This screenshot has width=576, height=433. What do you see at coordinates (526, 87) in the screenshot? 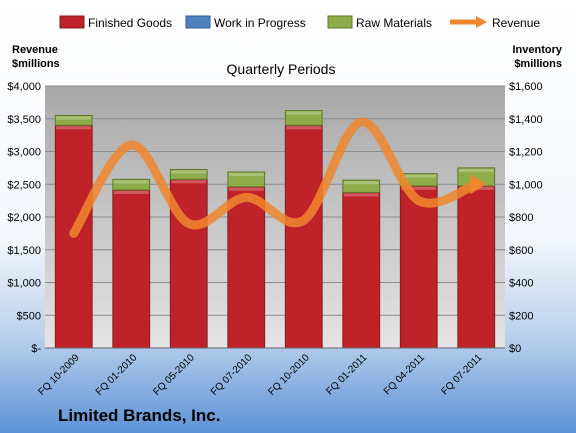
I see `y-tick-right: $1,600` at bounding box center [526, 87].